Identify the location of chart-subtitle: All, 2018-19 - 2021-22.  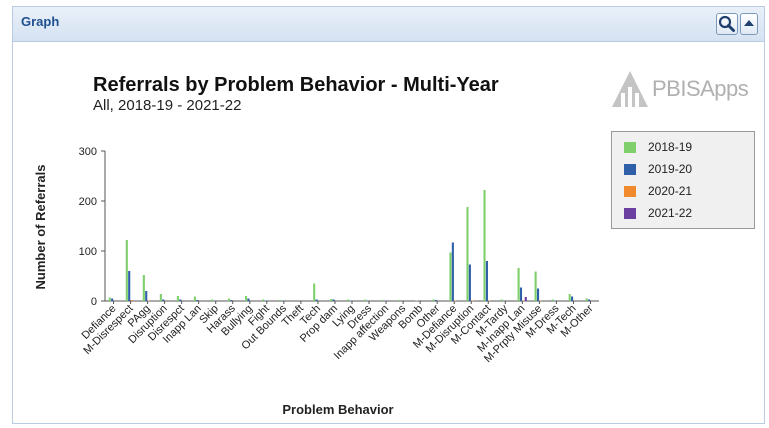
(167, 105).